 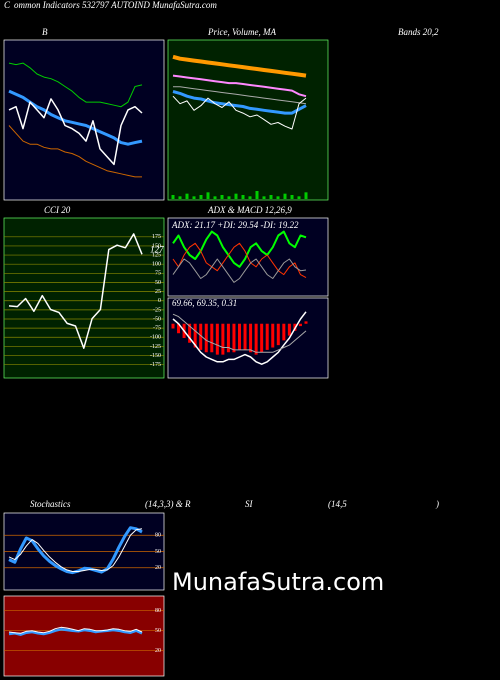 I want to click on panel-title: Stochastics, so click(x=50, y=504).